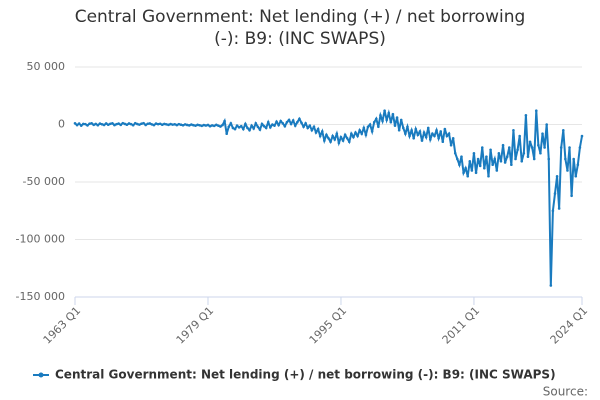 This screenshot has width=600, height=400. I want to click on x-tick-label: 2011 Q1, so click(461, 325).